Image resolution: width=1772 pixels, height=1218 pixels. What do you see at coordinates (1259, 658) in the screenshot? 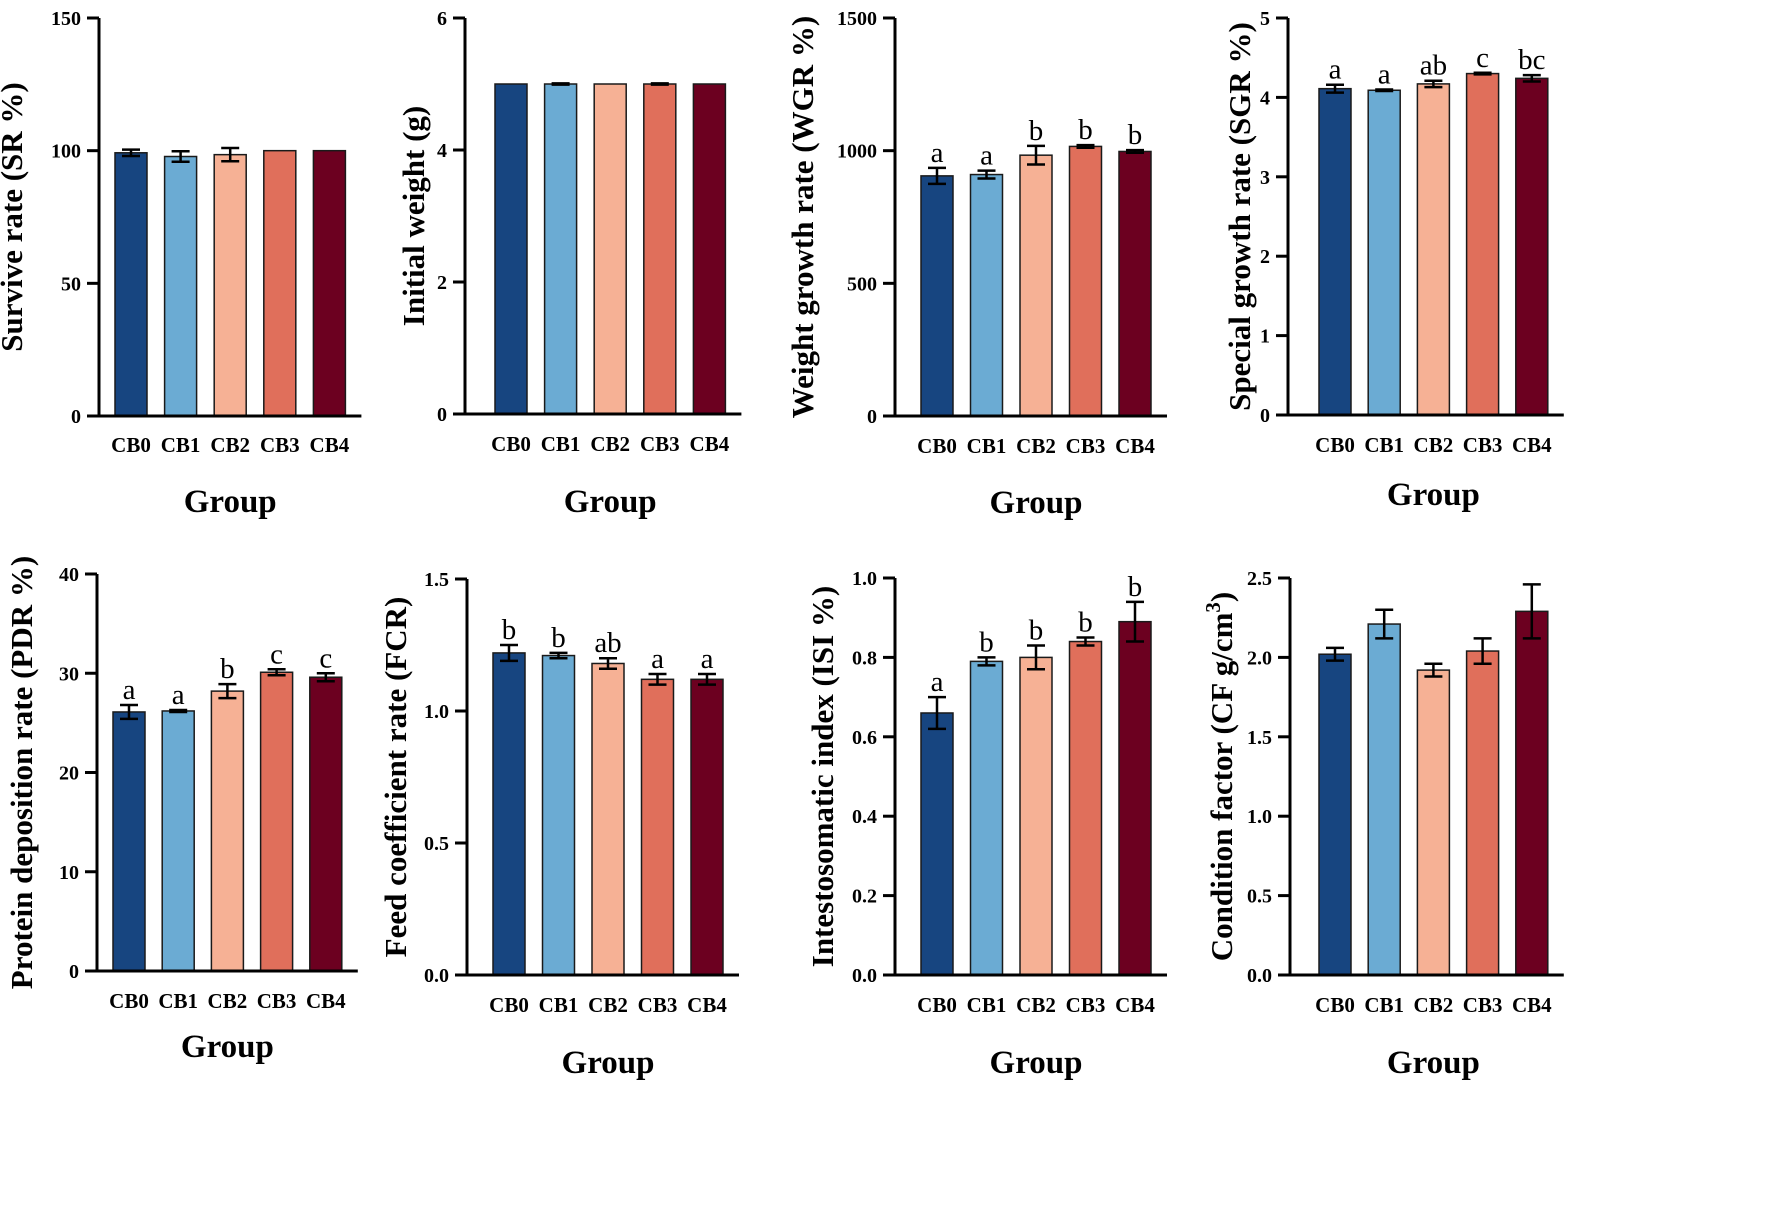
I see `y-tick-label: 2.0` at bounding box center [1259, 658].